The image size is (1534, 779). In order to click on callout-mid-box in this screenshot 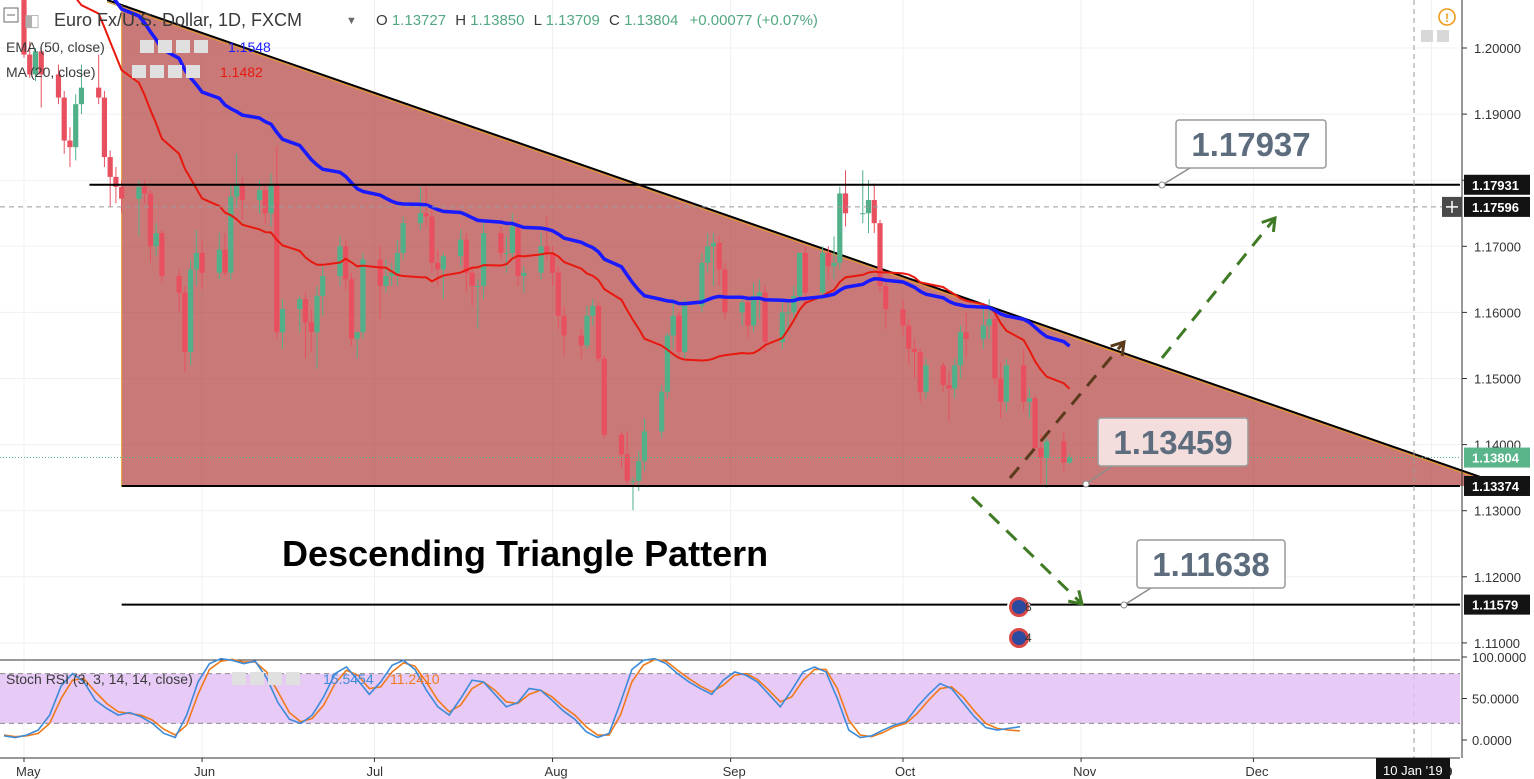, I will do `click(1173, 442)`.